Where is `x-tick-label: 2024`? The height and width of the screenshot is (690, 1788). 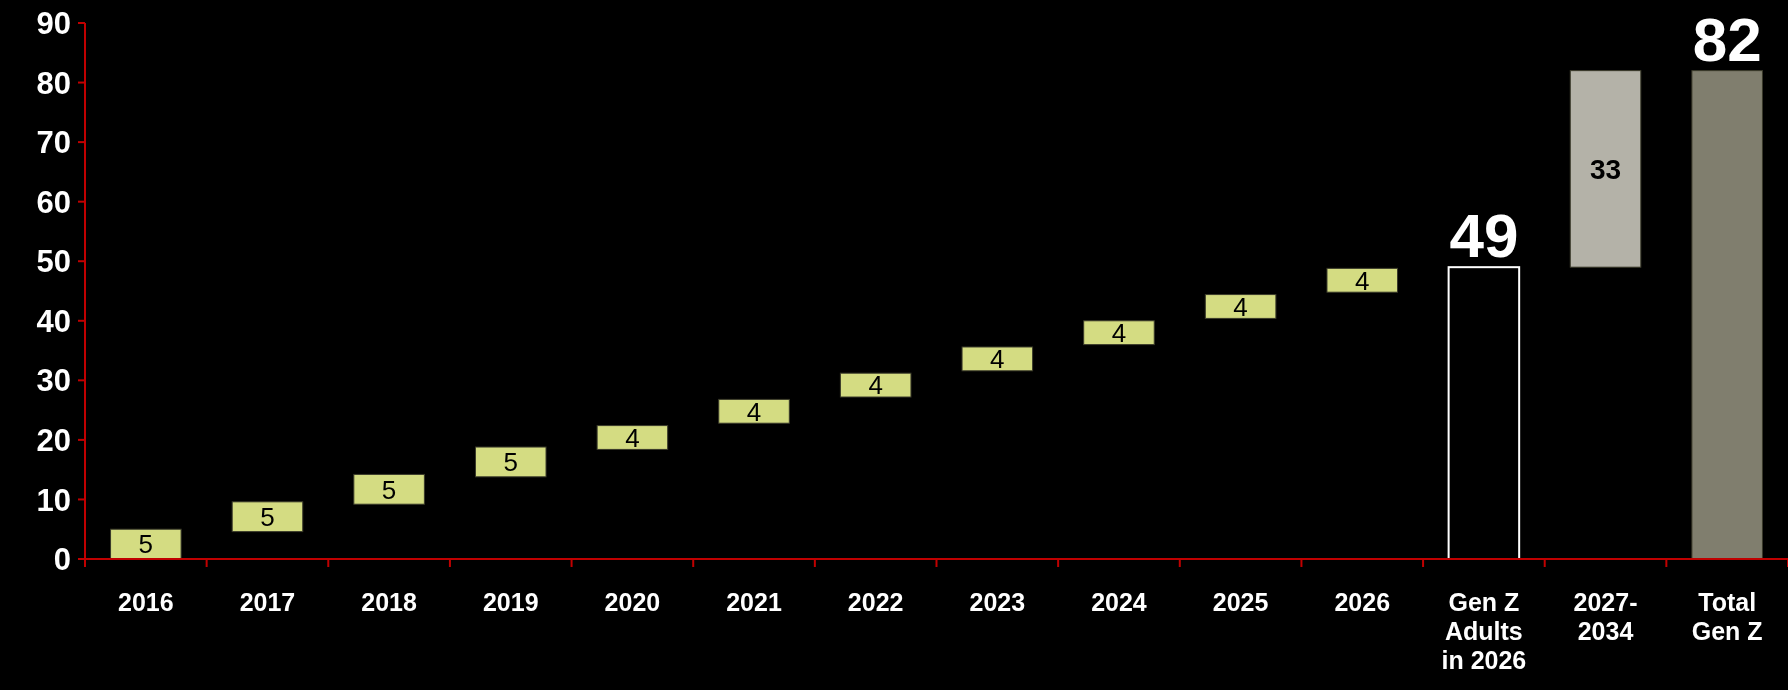 x-tick-label: 2024 is located at coordinates (1119, 602).